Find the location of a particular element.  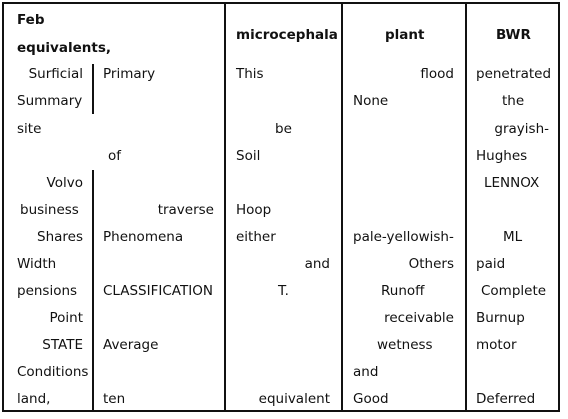

cell-c1b-6: Phenomena is located at coordinates (143, 237).